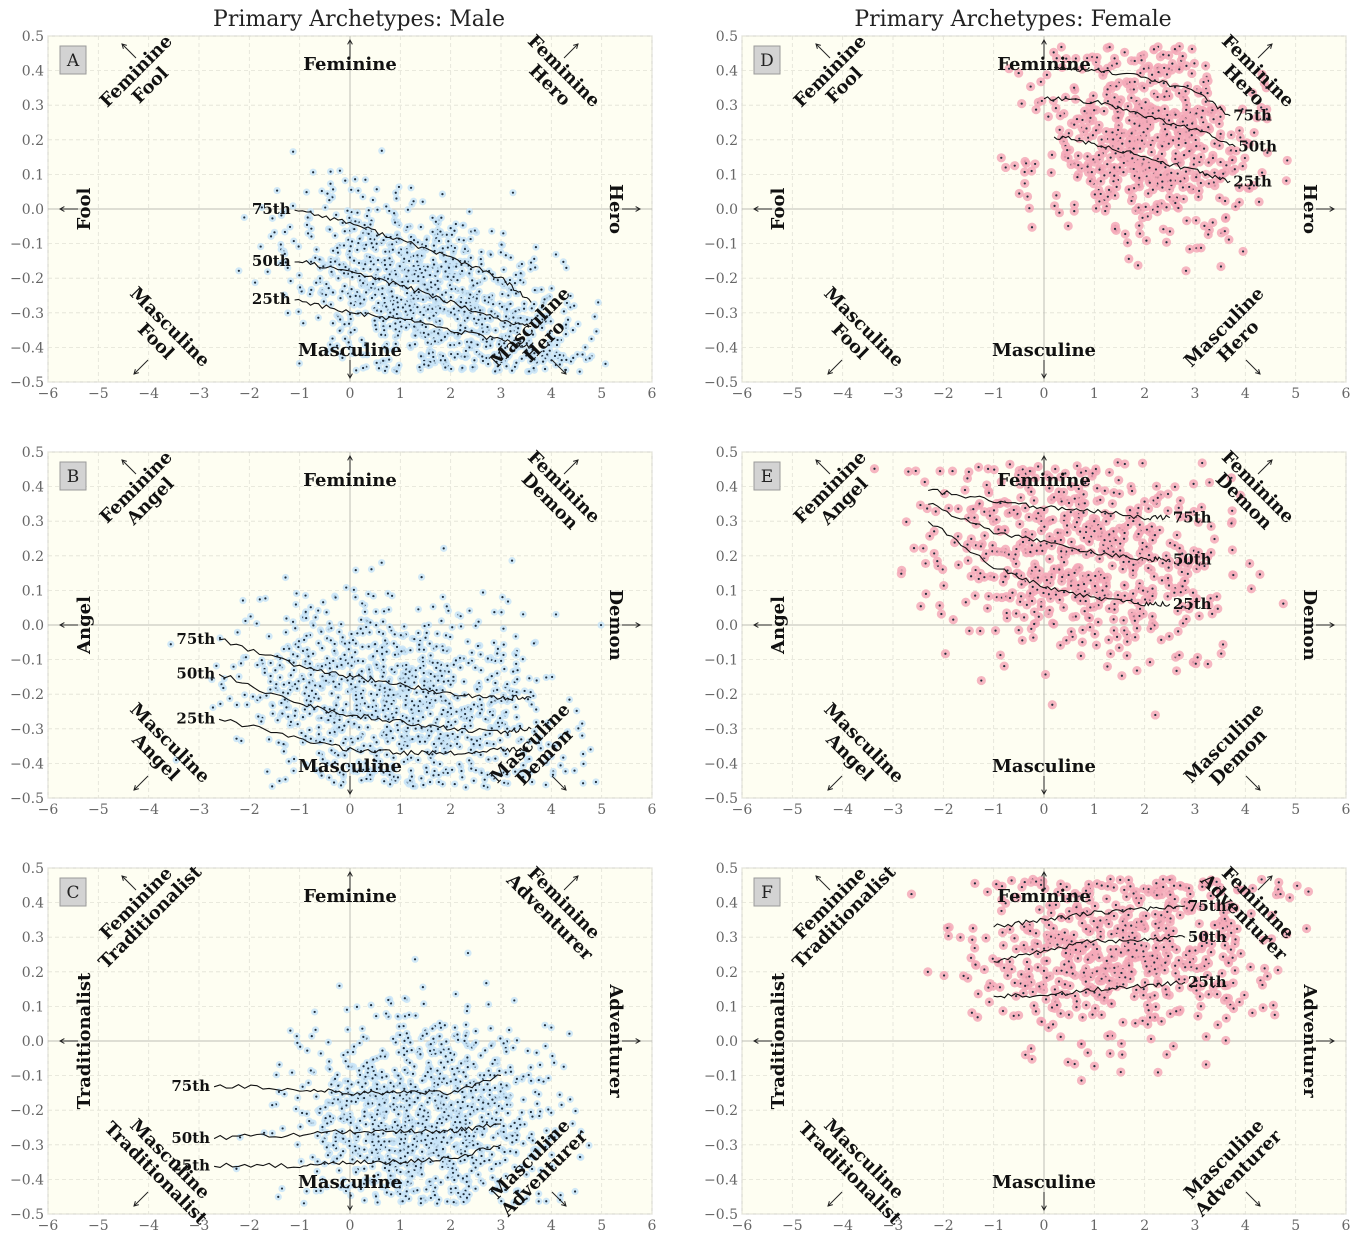  Describe the element at coordinates (148, 394) in the screenshot. I see `x-tick-label: −4` at that location.